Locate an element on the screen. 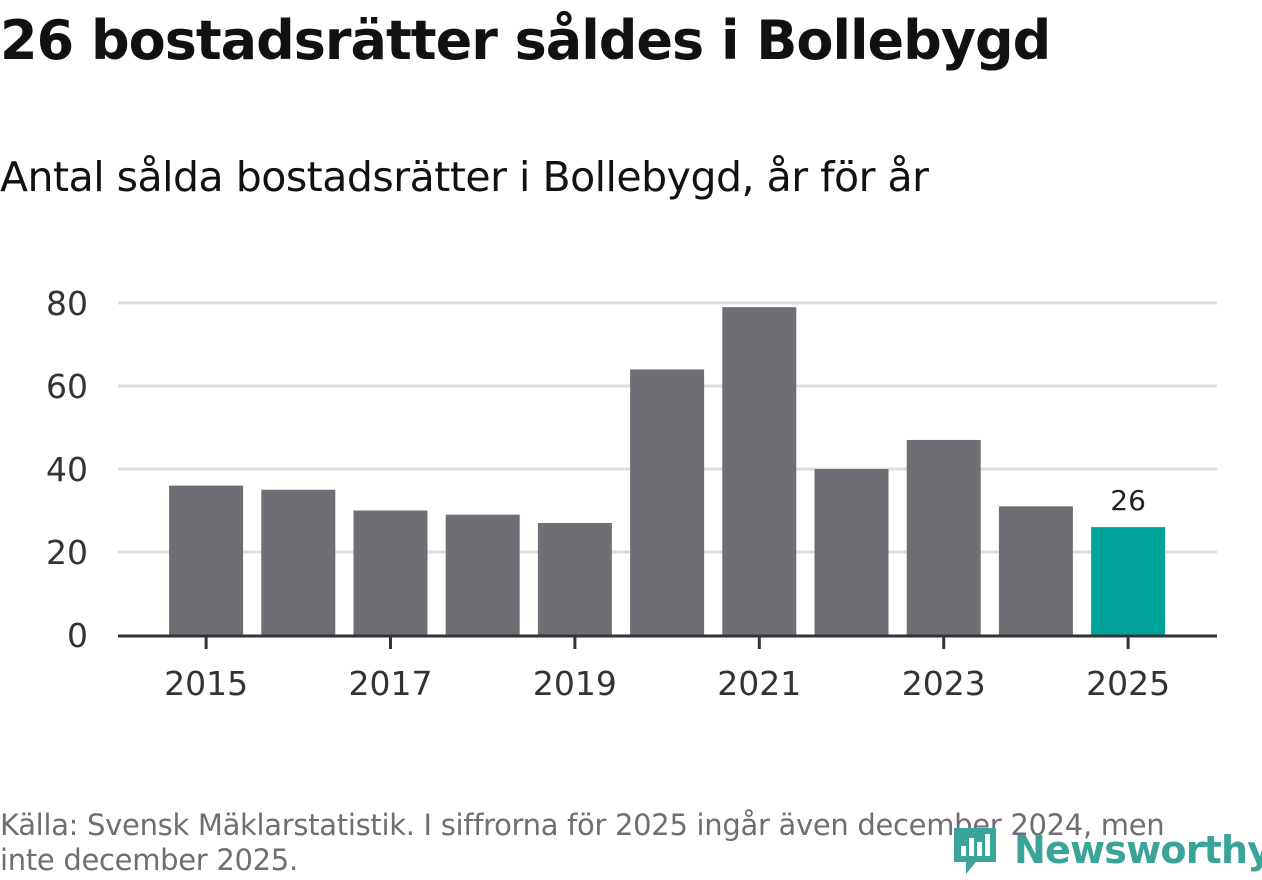 This screenshot has width=1262, height=880. x-tick-label: 2021 is located at coordinates (759, 683).